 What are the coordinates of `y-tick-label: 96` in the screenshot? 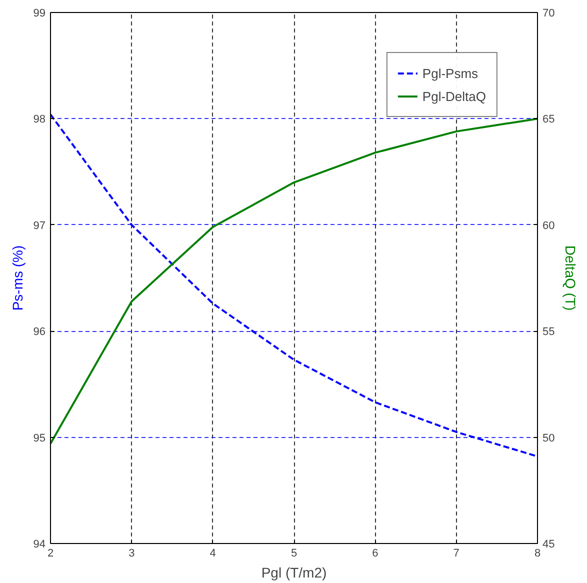 It's located at (39, 332).